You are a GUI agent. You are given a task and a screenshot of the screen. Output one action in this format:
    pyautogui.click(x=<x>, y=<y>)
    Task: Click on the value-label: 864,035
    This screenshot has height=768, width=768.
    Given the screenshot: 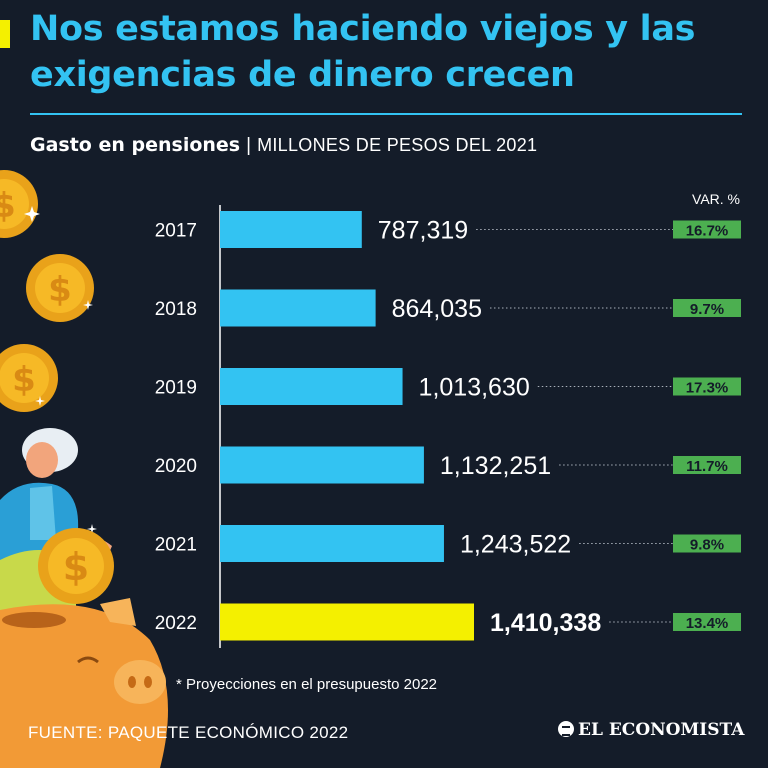 What is the action you would take?
    pyautogui.click(x=437, y=309)
    